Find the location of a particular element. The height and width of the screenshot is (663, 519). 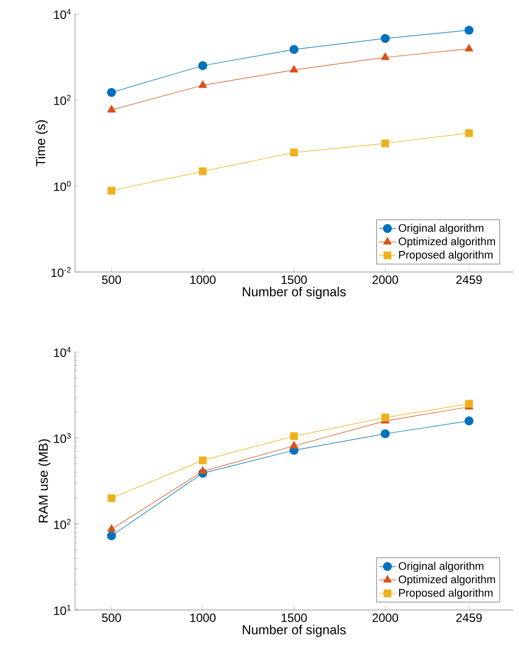

y-tick-label: 10$^{0}$ is located at coordinates (62, 185).